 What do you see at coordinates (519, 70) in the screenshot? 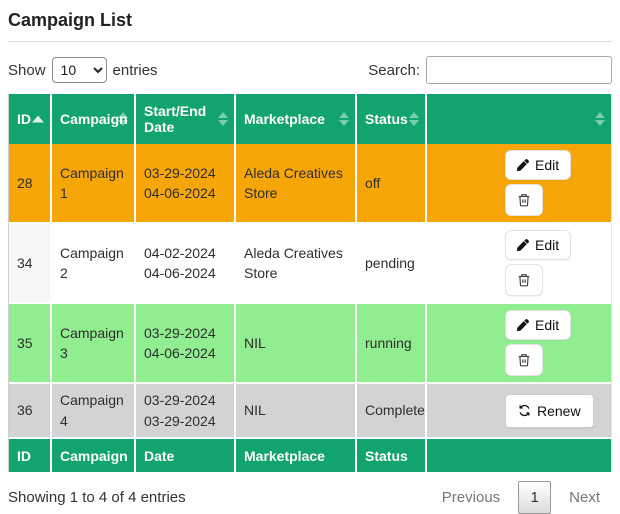
I see `search-input` at bounding box center [519, 70].